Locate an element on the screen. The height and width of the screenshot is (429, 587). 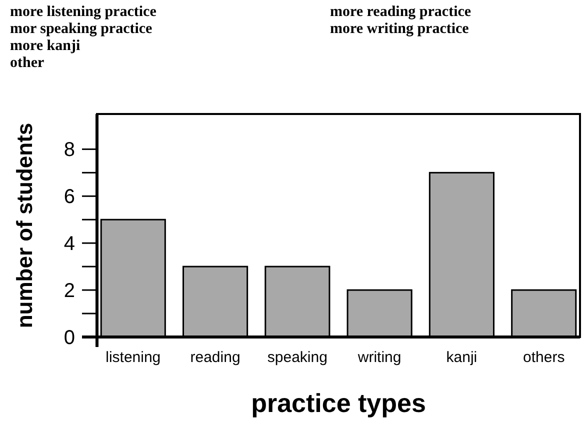
y-tick-label: 8 is located at coordinates (69, 150).